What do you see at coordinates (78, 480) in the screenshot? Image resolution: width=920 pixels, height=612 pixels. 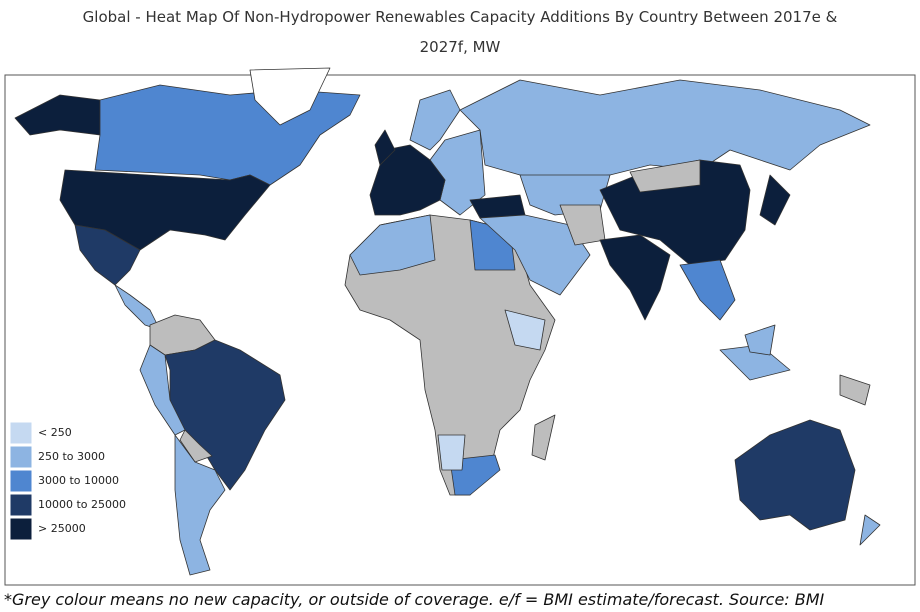 I see `legend-label: 3000 to 10000` at bounding box center [78, 480].